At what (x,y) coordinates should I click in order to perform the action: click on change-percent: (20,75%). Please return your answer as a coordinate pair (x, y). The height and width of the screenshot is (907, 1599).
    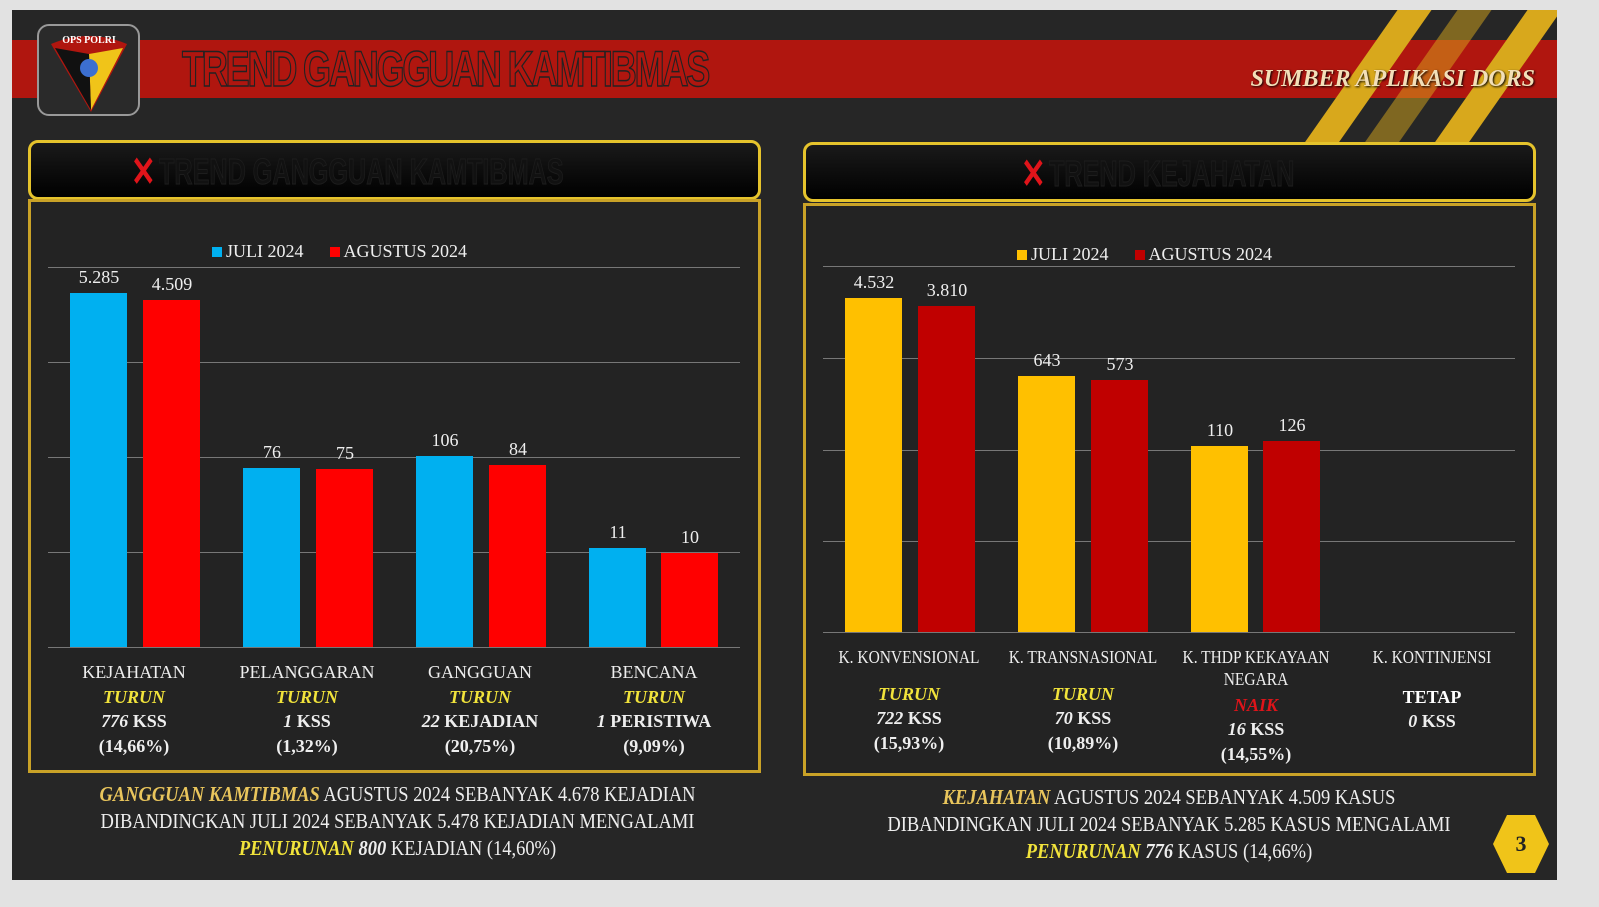
    Looking at the image, I should click on (480, 746).